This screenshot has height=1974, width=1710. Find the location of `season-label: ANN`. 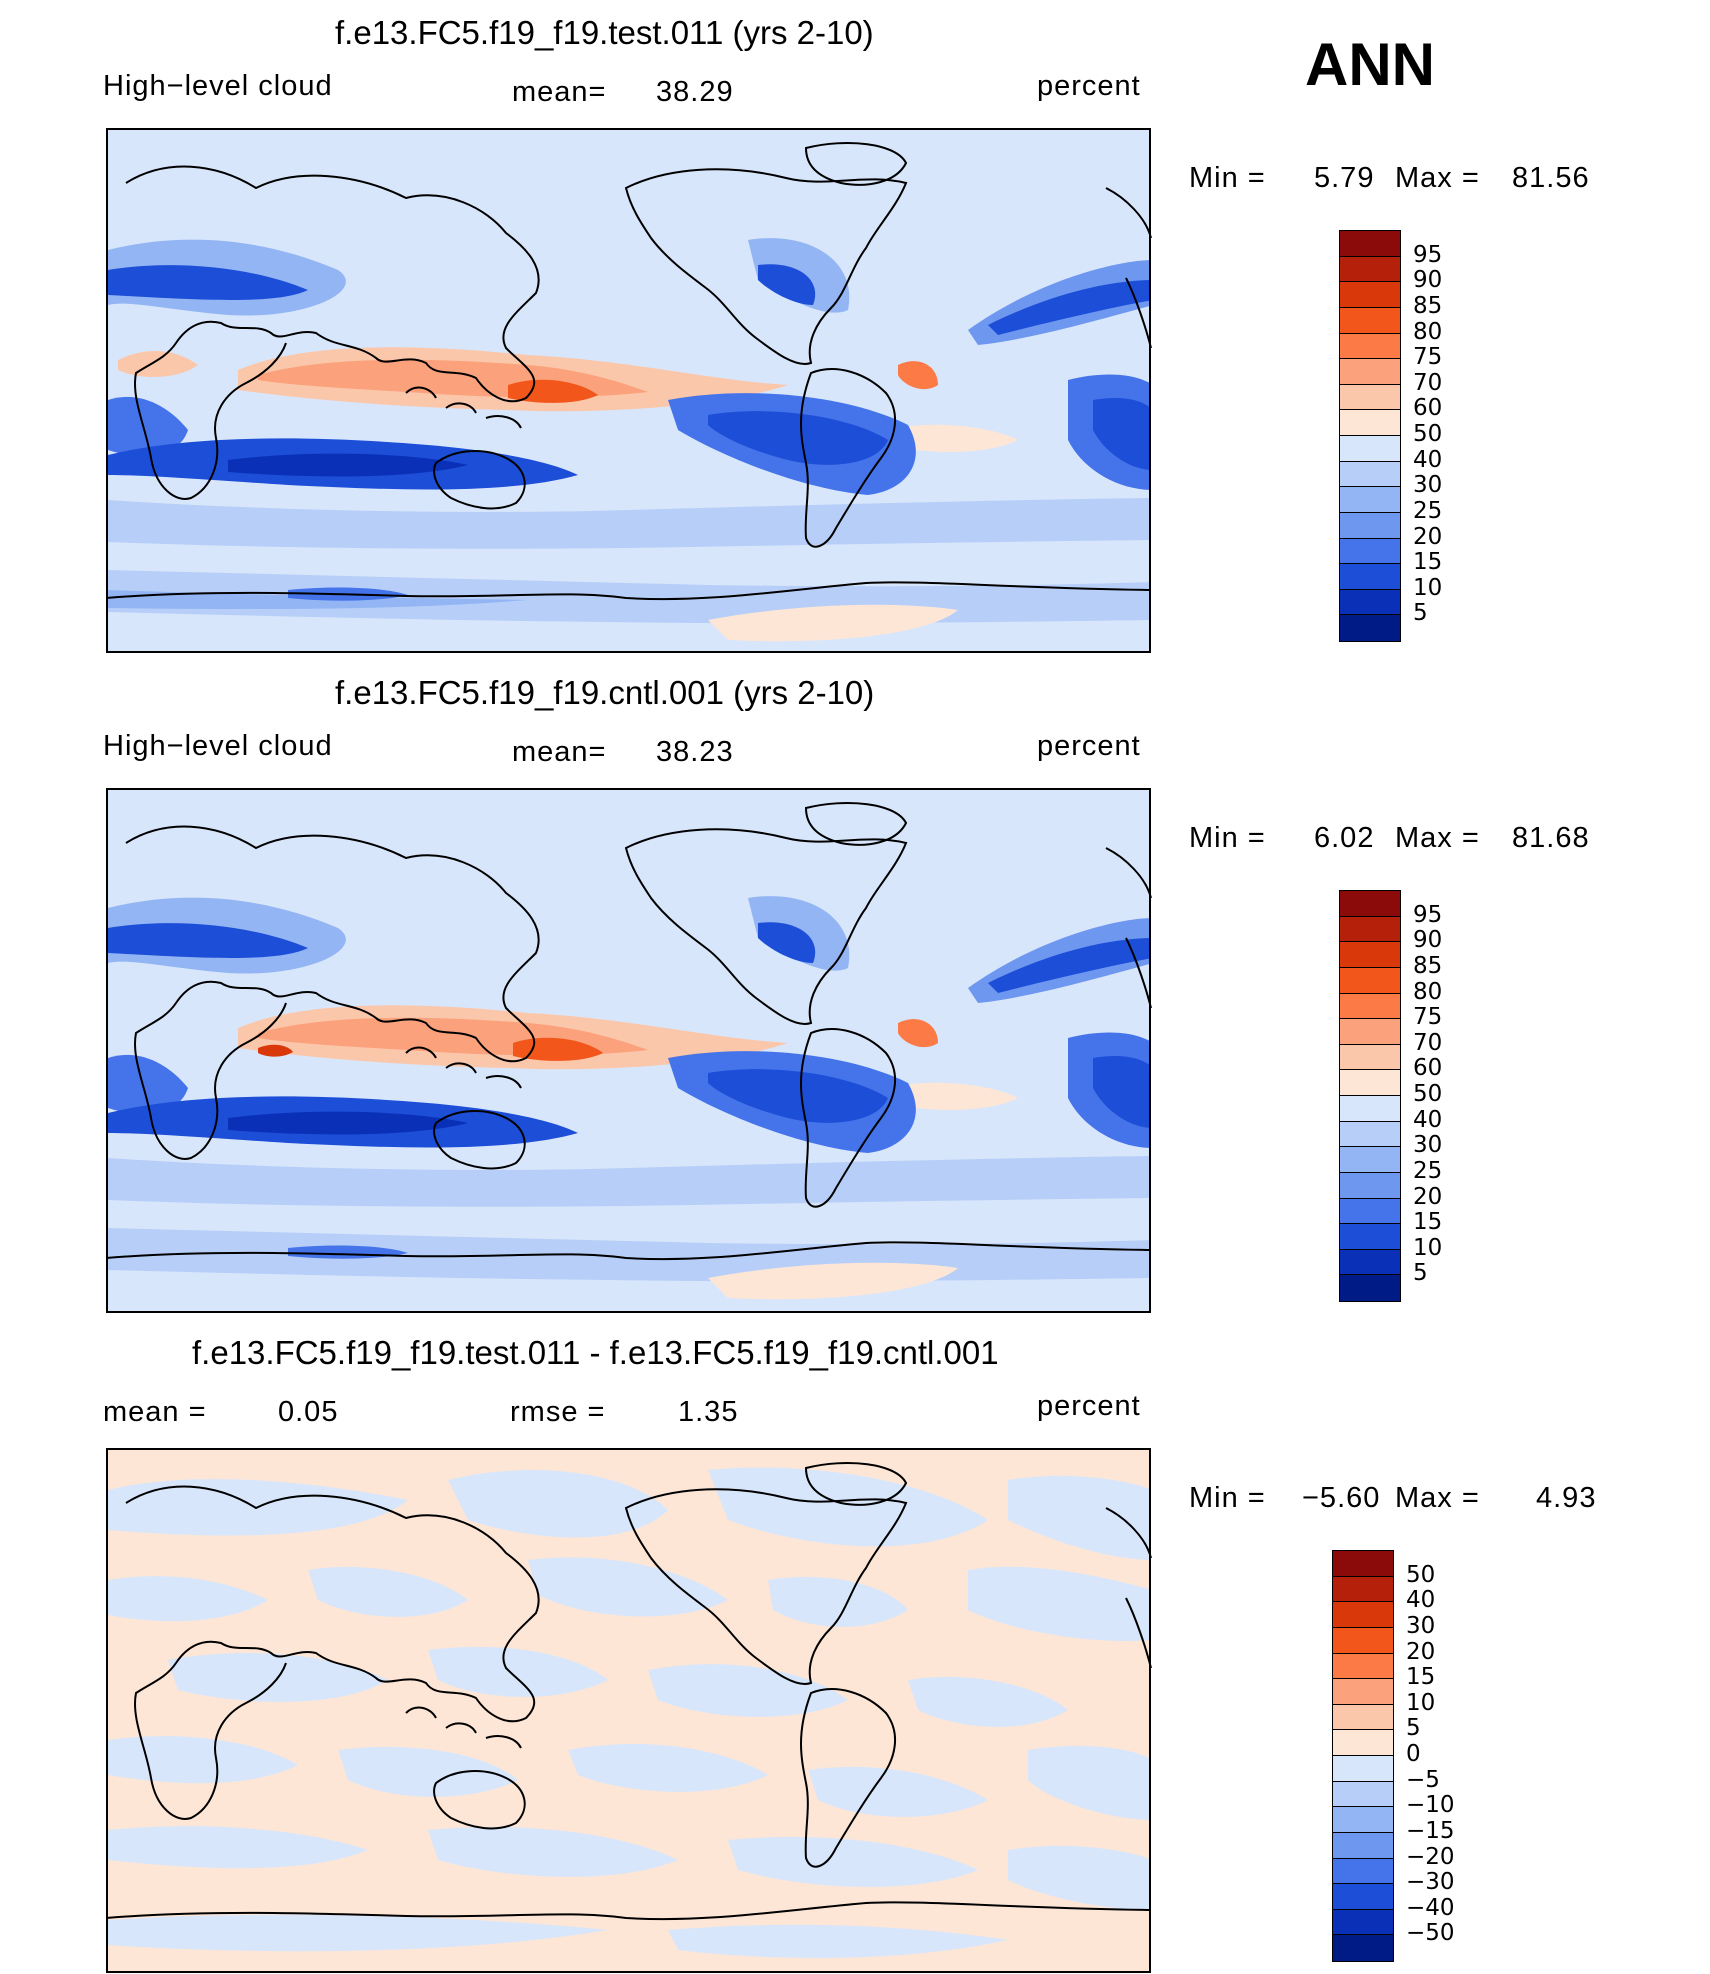

season-label: ANN is located at coordinates (1370, 64).